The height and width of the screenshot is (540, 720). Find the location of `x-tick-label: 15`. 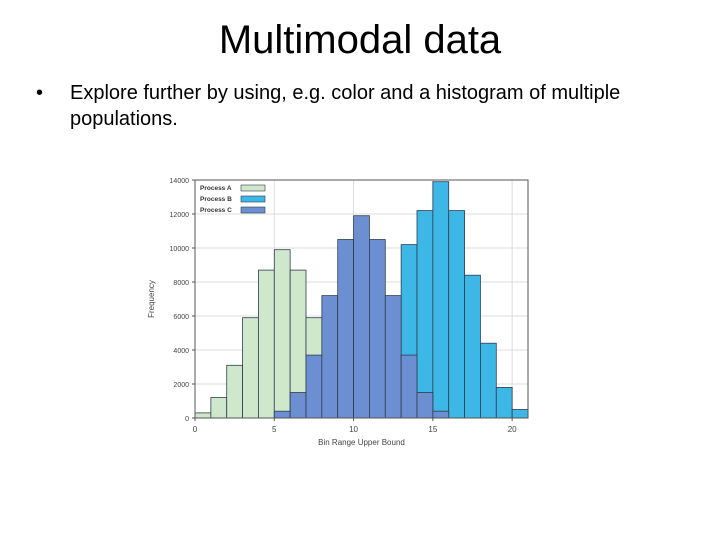

x-tick-label: 15 is located at coordinates (432, 429).